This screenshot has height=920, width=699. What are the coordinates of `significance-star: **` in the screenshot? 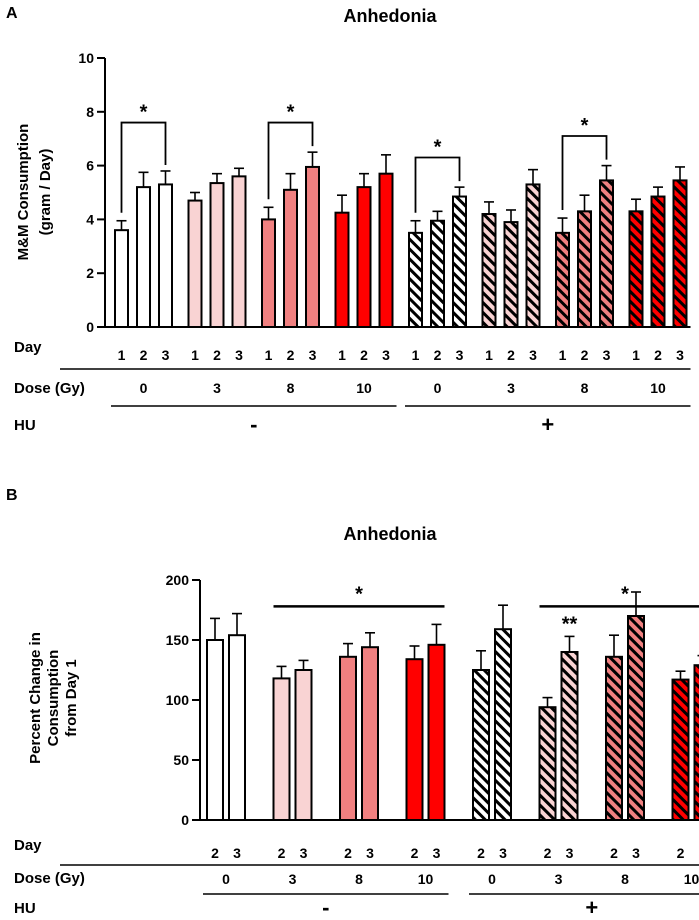 It's located at (570, 624).